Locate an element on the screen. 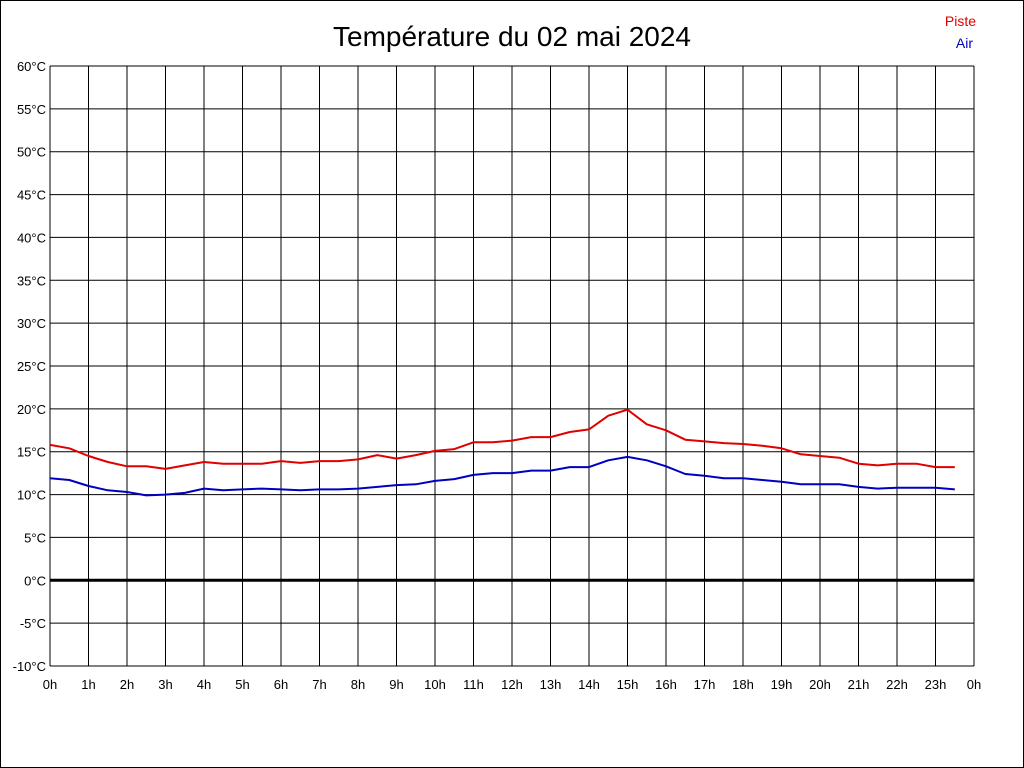 The height and width of the screenshot is (768, 1024). x-tick-label: 15h is located at coordinates (628, 684).